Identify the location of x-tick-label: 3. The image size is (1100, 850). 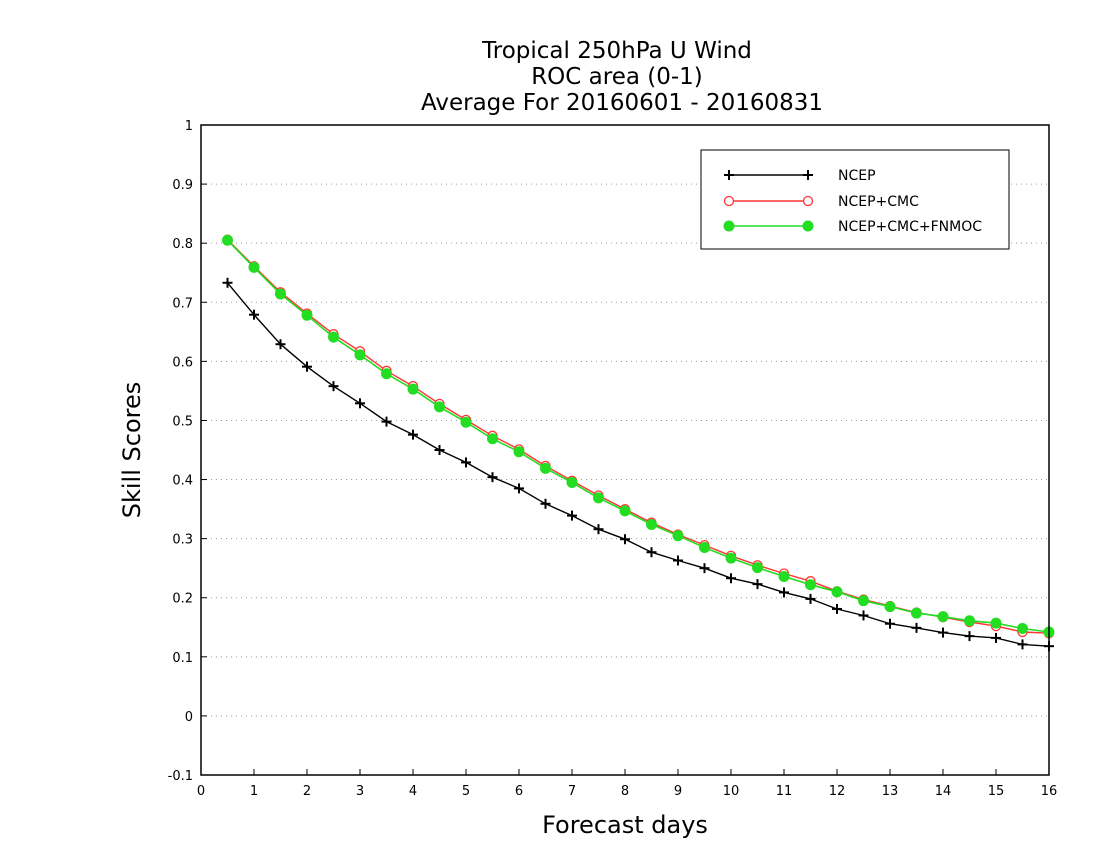
(360, 791).